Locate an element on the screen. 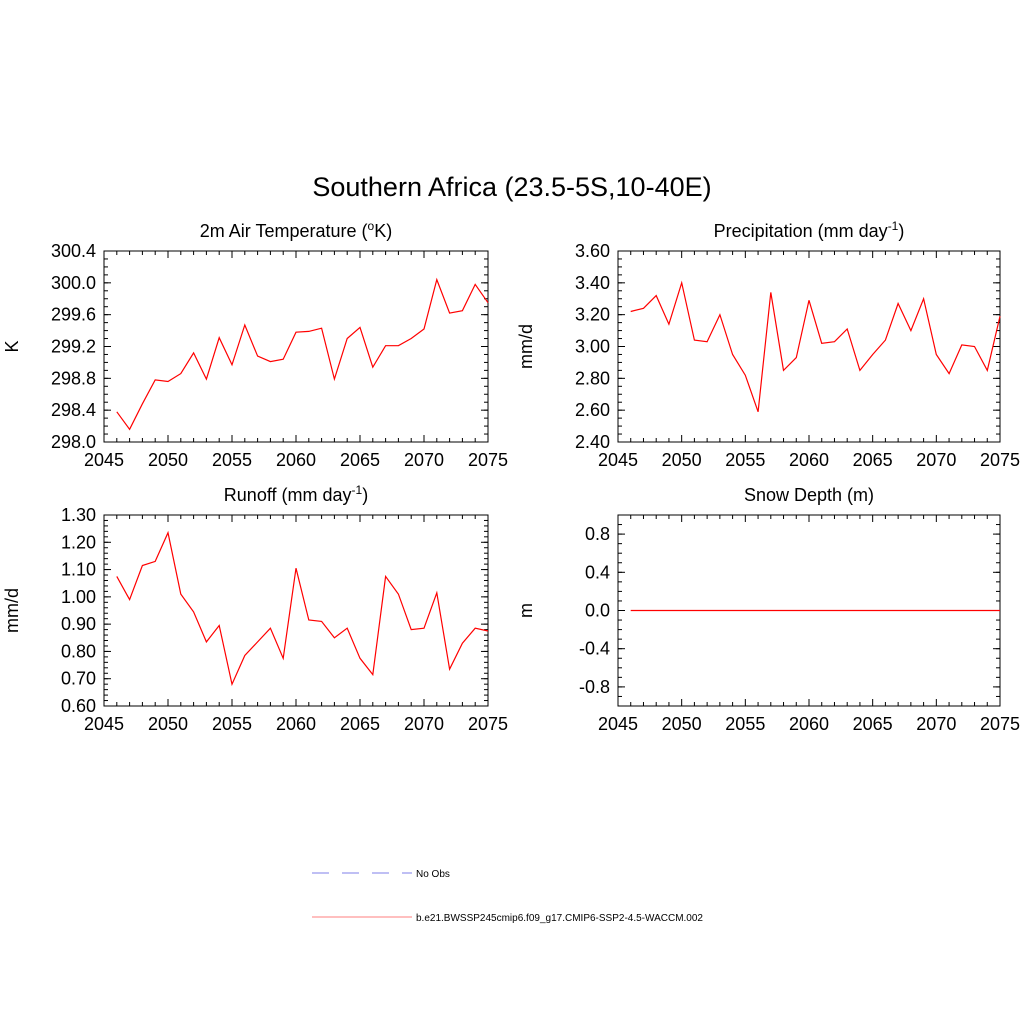 Image resolution: width=1024 pixels, height=1029 pixels. y-tick-label: 3.60 is located at coordinates (592, 251).